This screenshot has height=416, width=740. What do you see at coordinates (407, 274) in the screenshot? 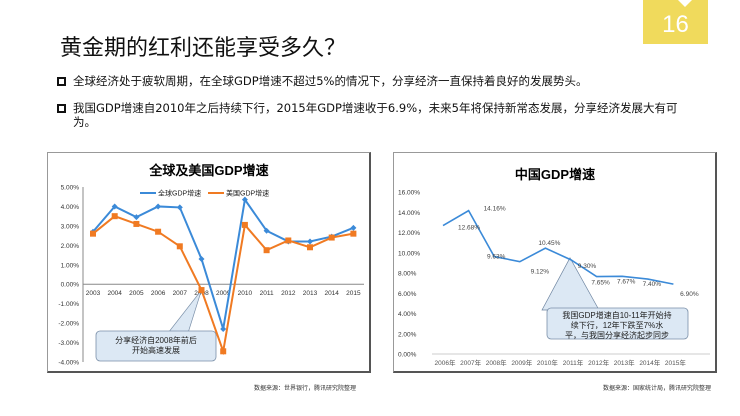
I see `y-tick-label: 8.00%` at bounding box center [407, 274].